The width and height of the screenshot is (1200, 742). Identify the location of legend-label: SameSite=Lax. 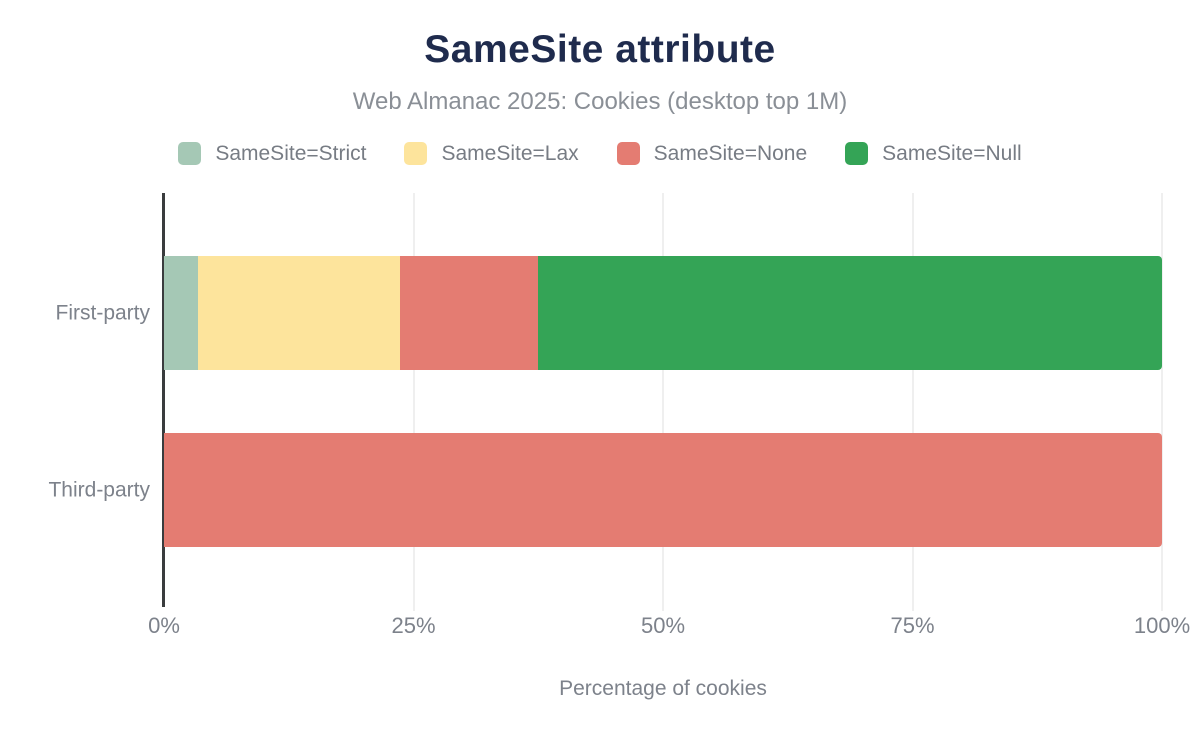
(510, 153).